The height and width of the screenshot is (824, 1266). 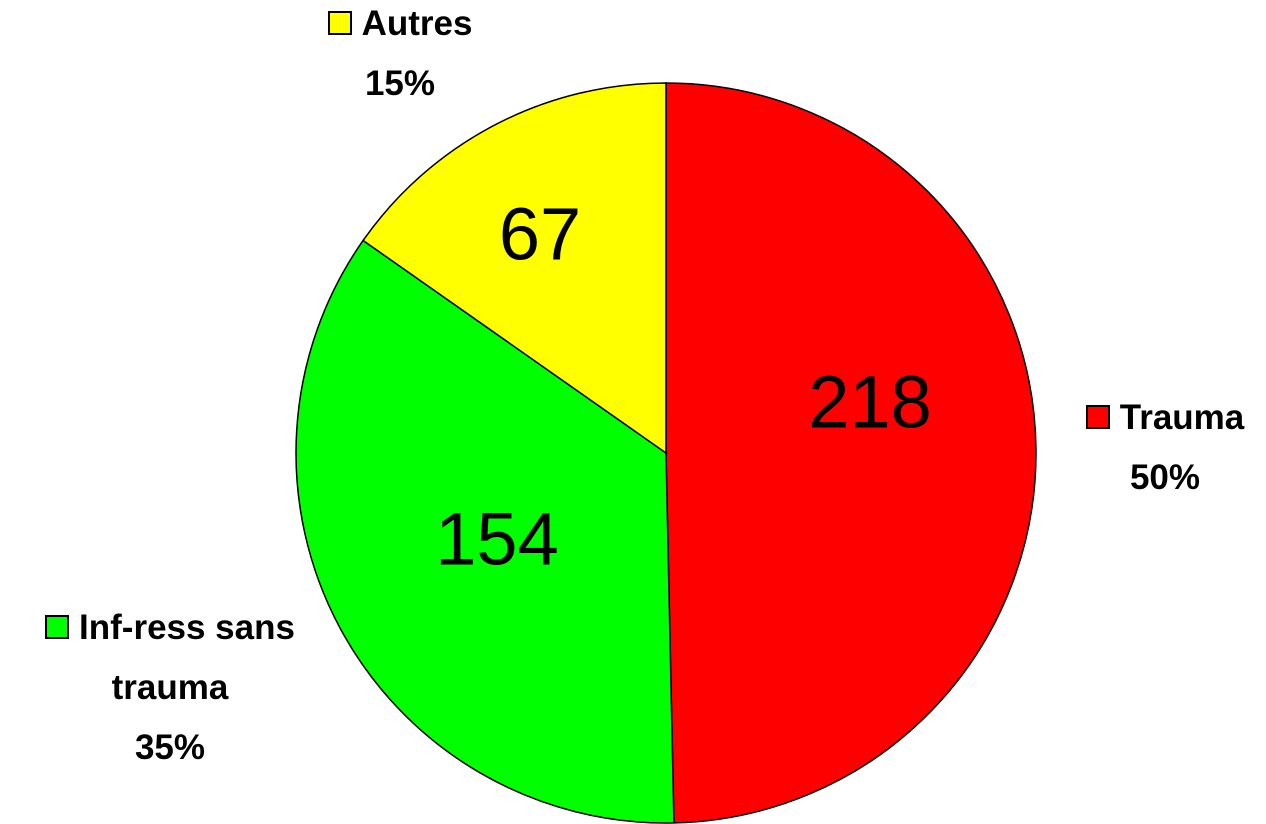 I want to click on slice-label: Autres 15%, so click(x=400, y=57).